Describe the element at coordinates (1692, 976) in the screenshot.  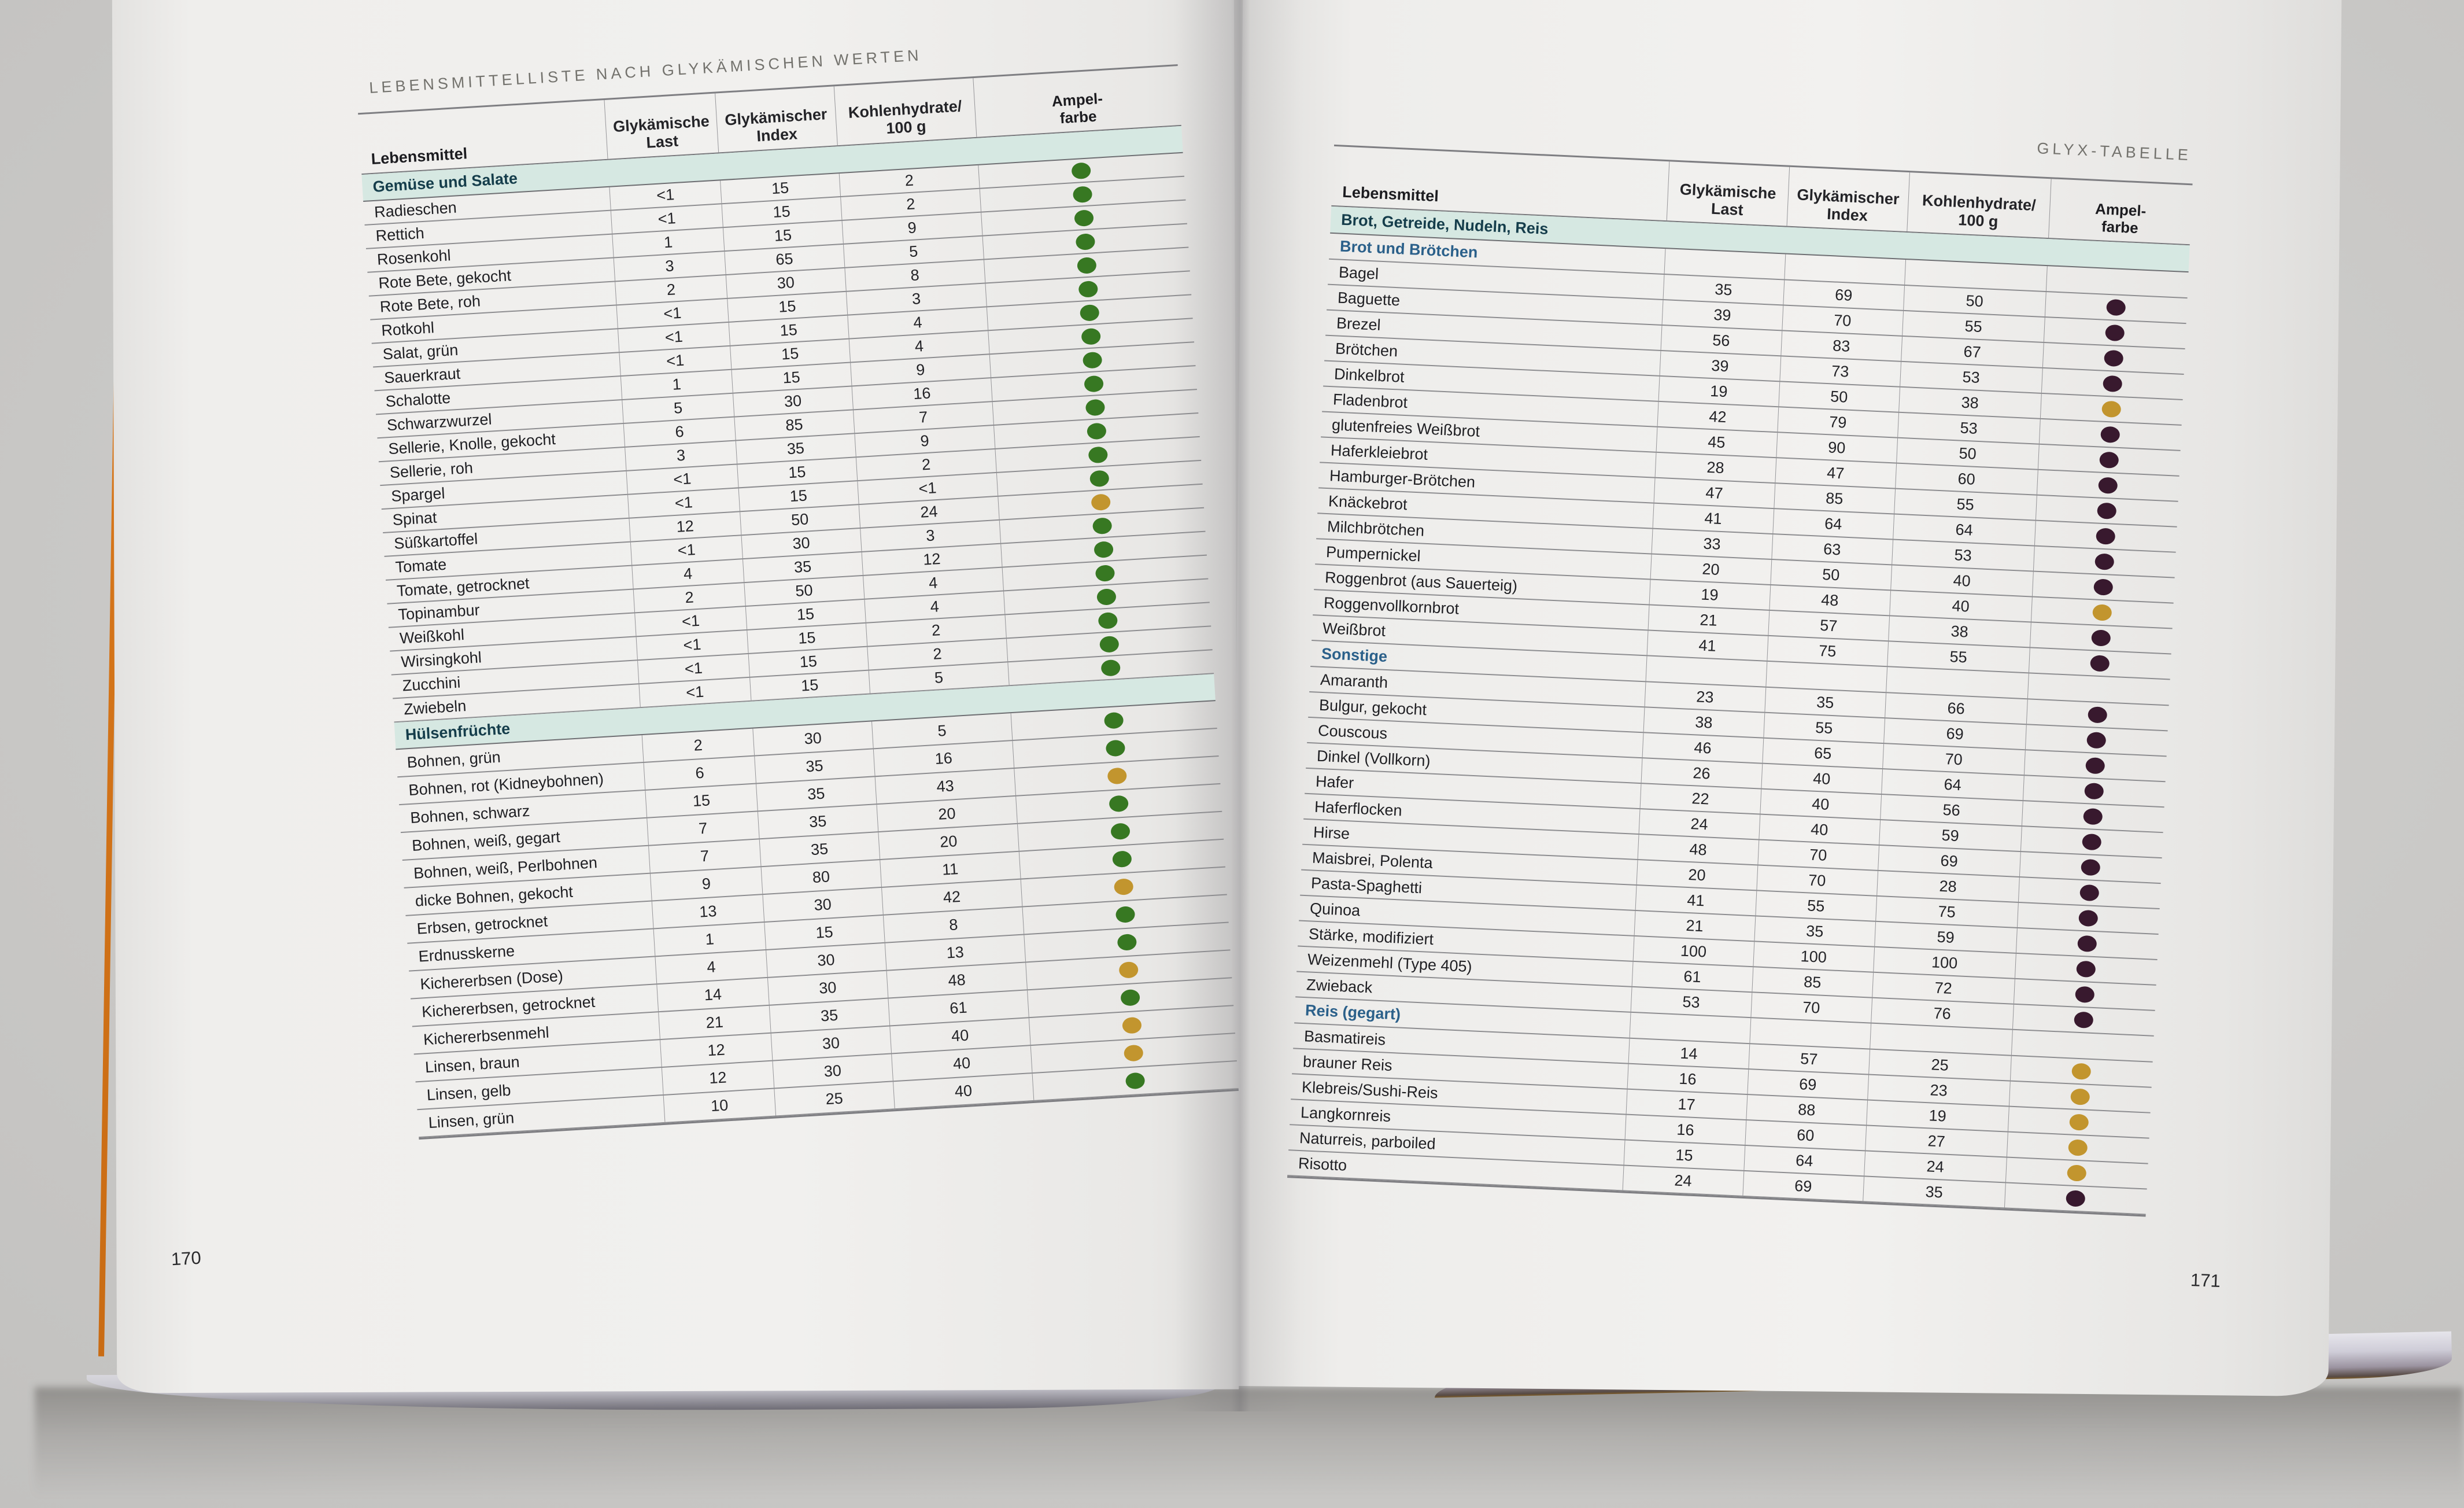
I see `glycemic-load-value: 61` at that location.